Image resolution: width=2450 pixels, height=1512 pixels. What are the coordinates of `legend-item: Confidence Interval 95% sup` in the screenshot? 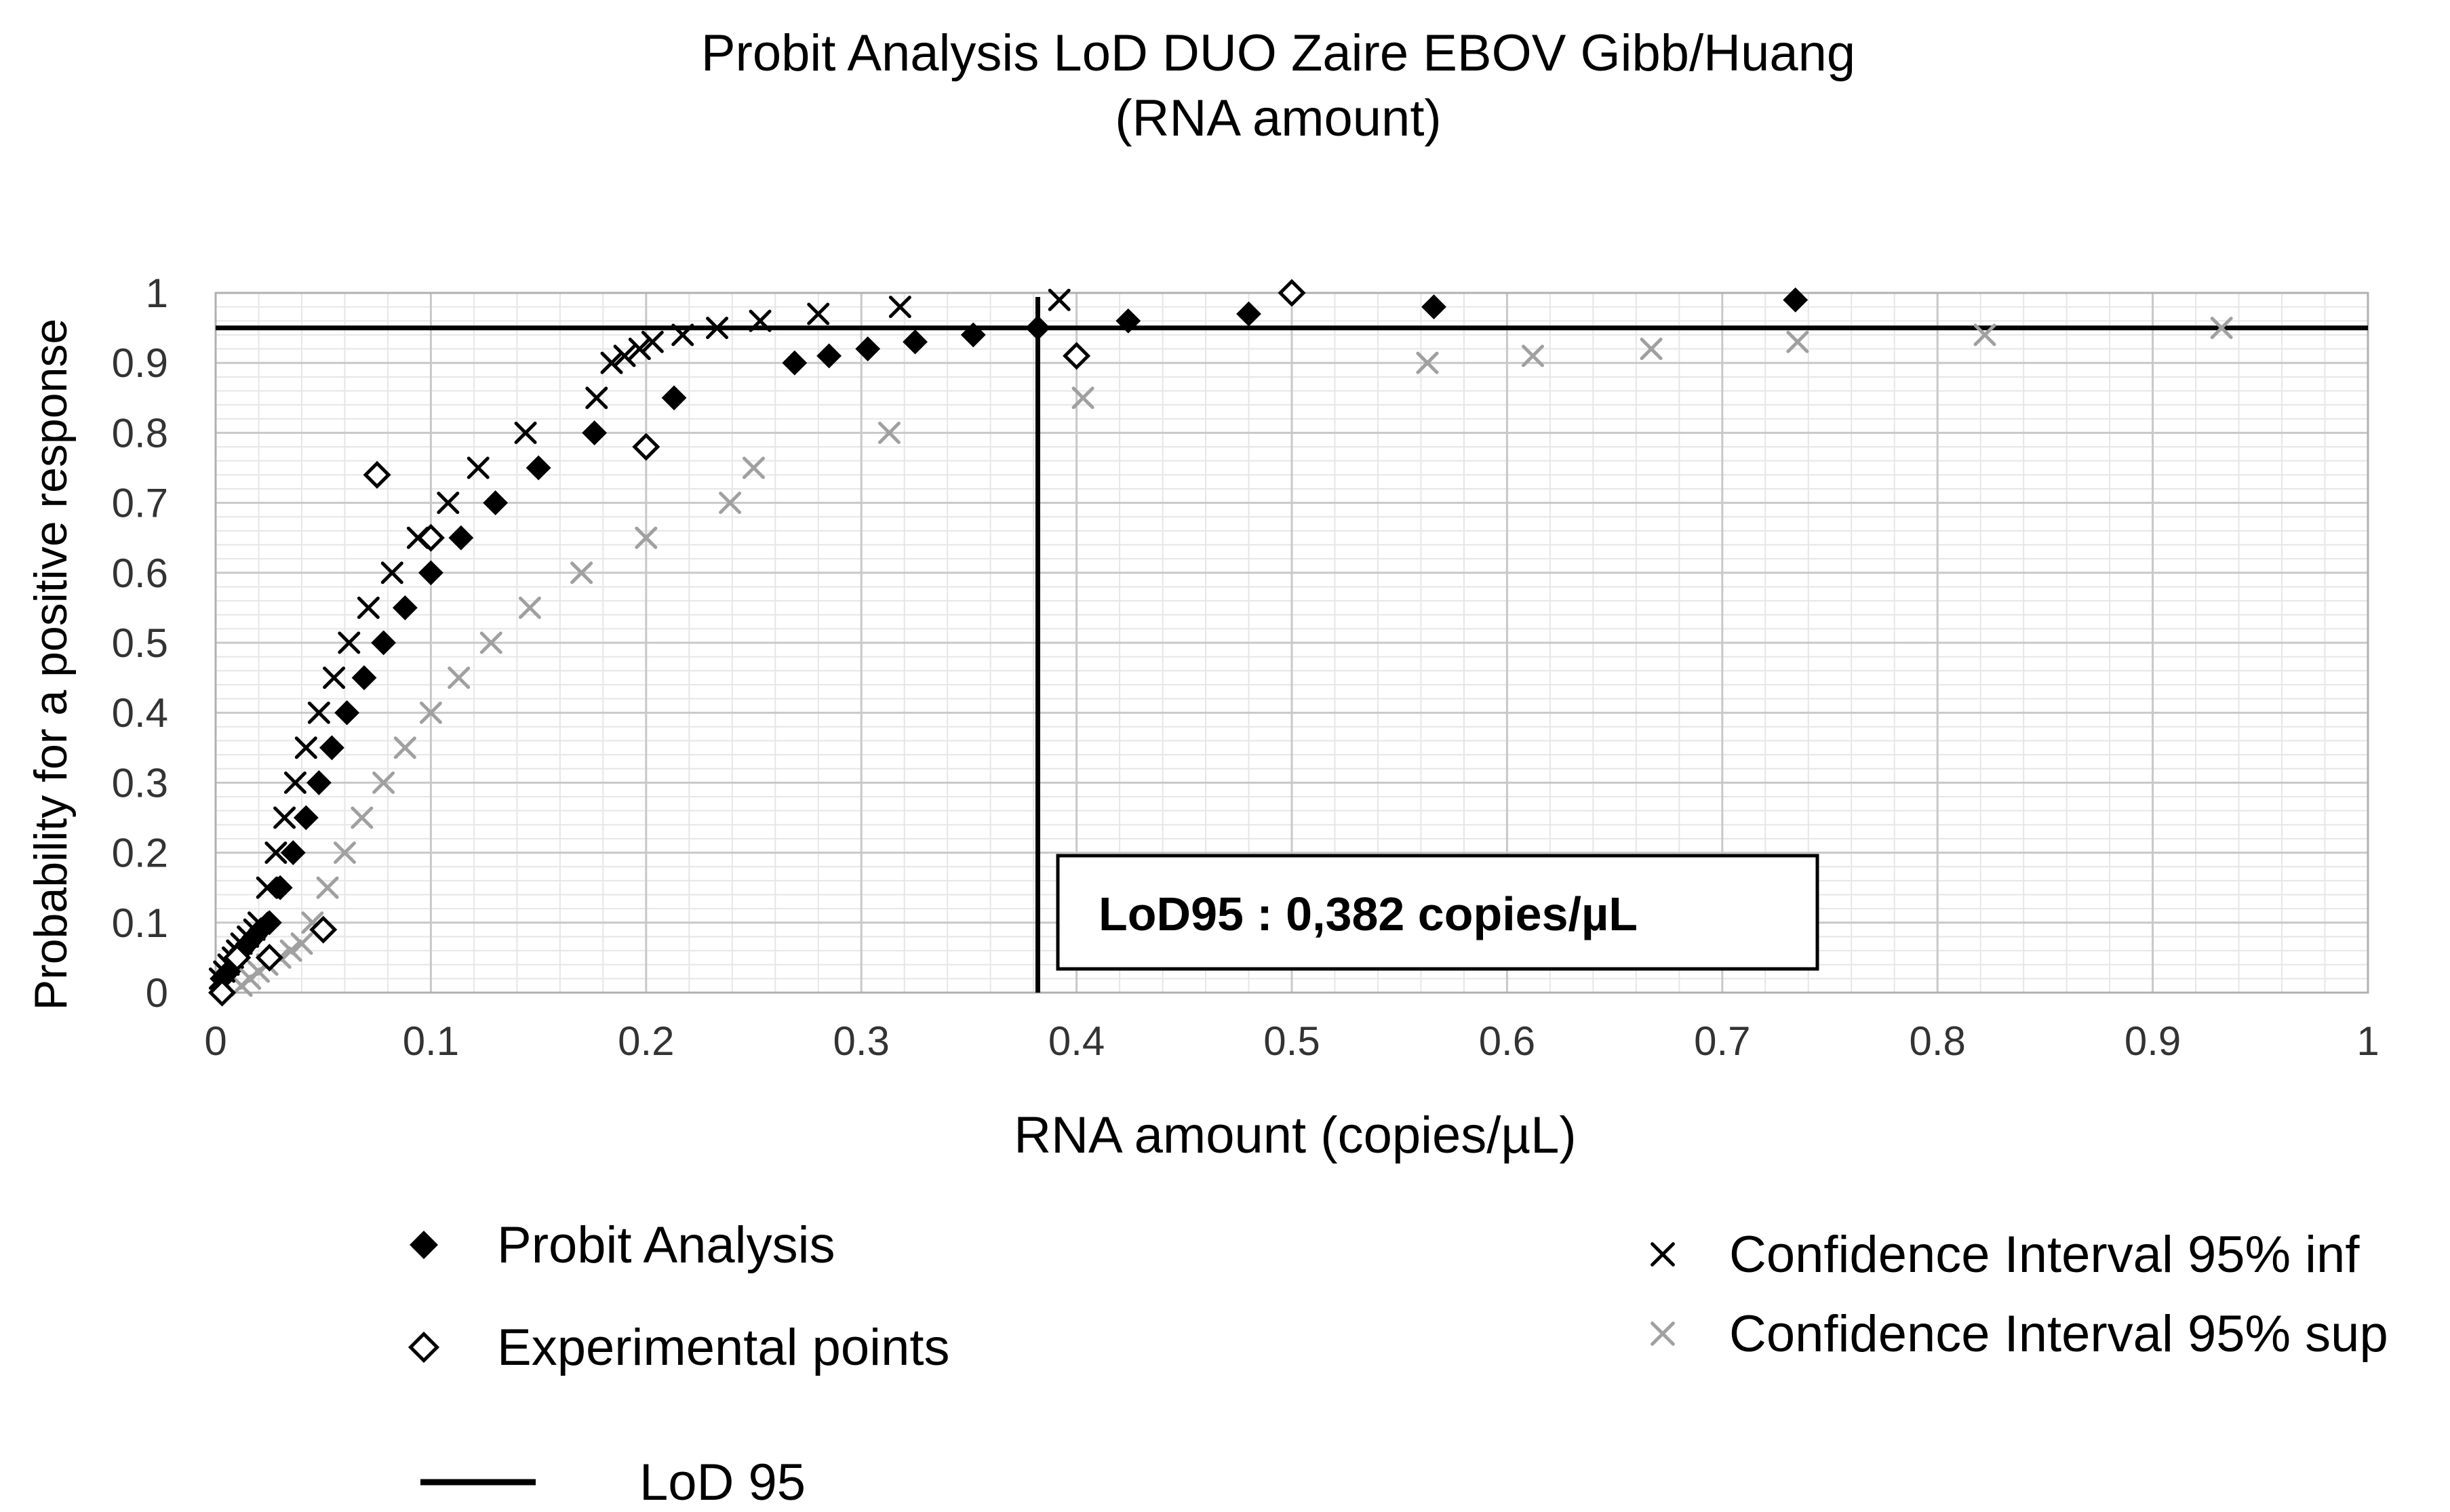 It's located at (2019, 1334).